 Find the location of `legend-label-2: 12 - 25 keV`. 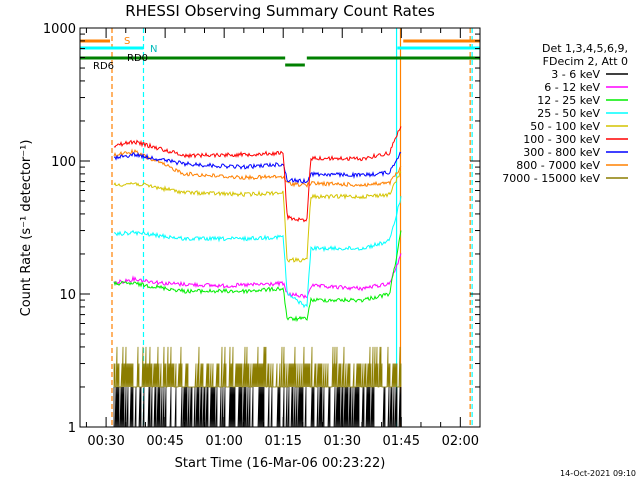

legend-label-2: 12 - 25 keV is located at coordinates (568, 100).